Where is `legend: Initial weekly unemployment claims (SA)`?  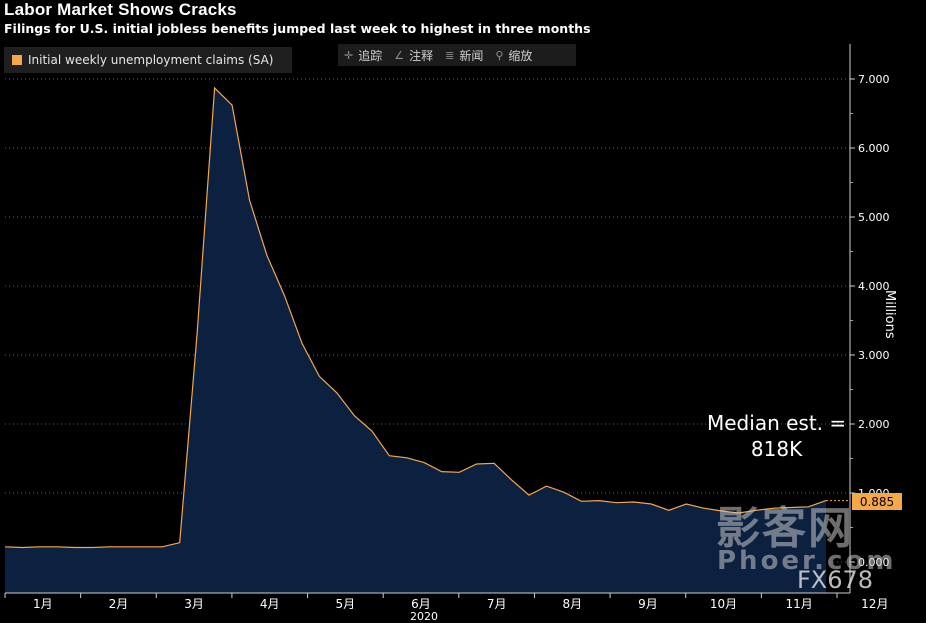
legend: Initial weekly unemployment claims (SA) is located at coordinates (148, 60).